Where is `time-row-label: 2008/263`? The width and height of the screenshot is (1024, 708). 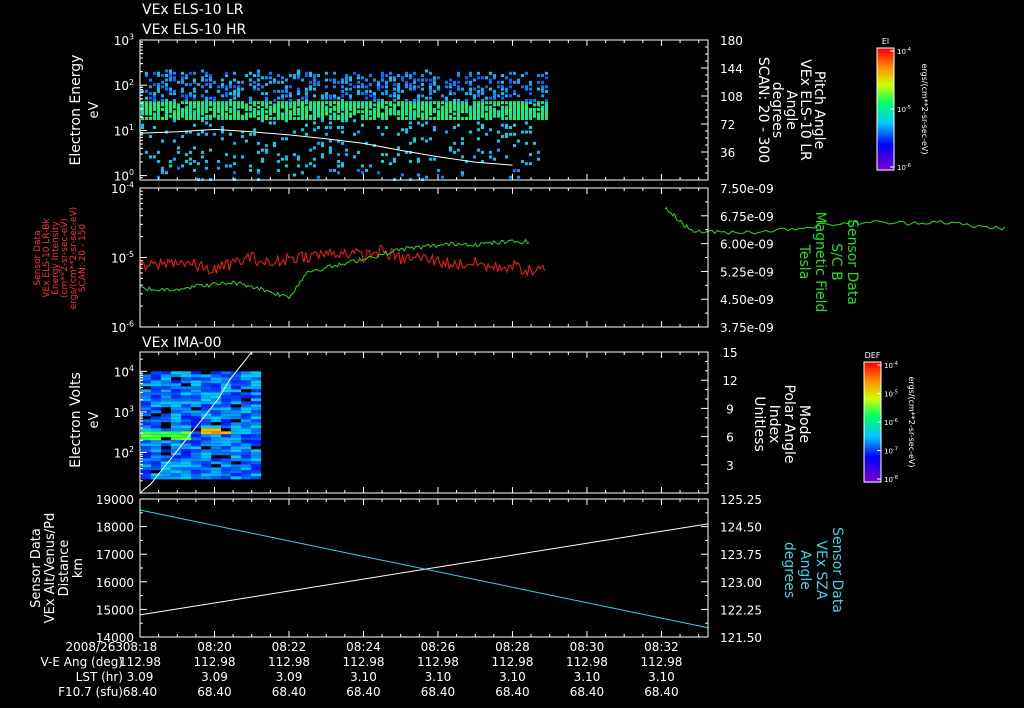
time-row-label: 2008/263 is located at coordinates (95, 647).